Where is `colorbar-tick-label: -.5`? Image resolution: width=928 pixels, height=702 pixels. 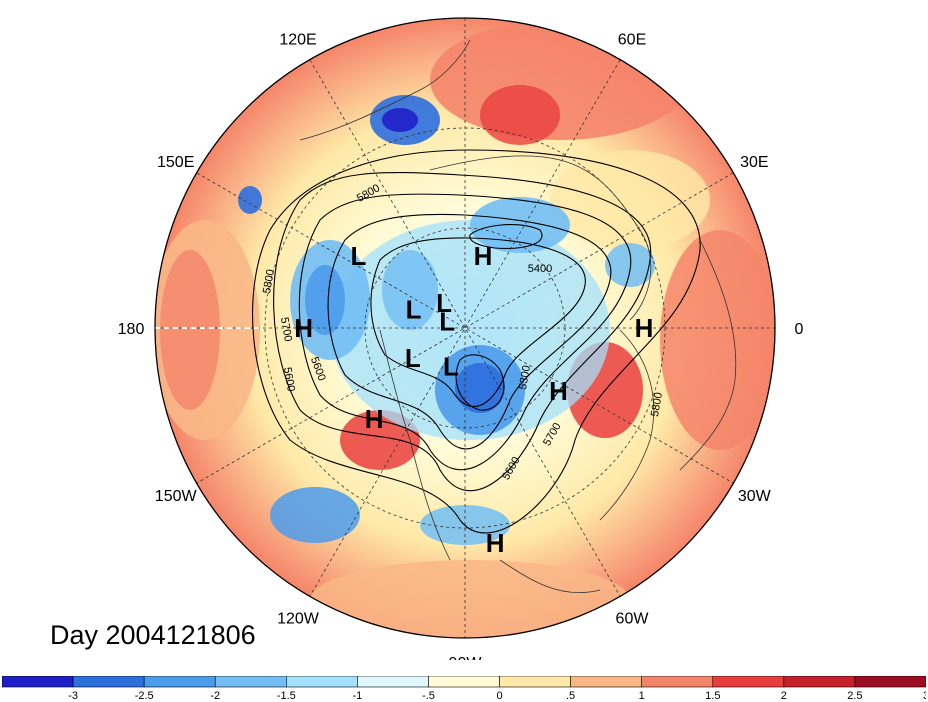 colorbar-tick-label: -.5 is located at coordinates (428, 696).